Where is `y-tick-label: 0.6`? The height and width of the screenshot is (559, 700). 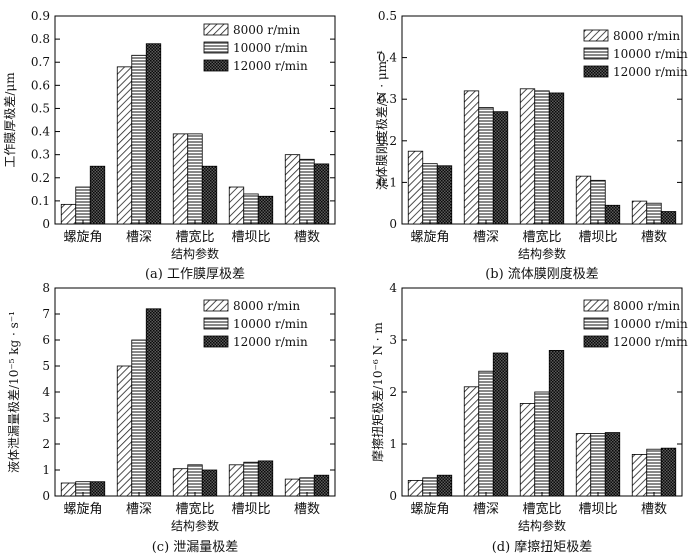 y-tick-label: 0.6 is located at coordinates (40, 85).